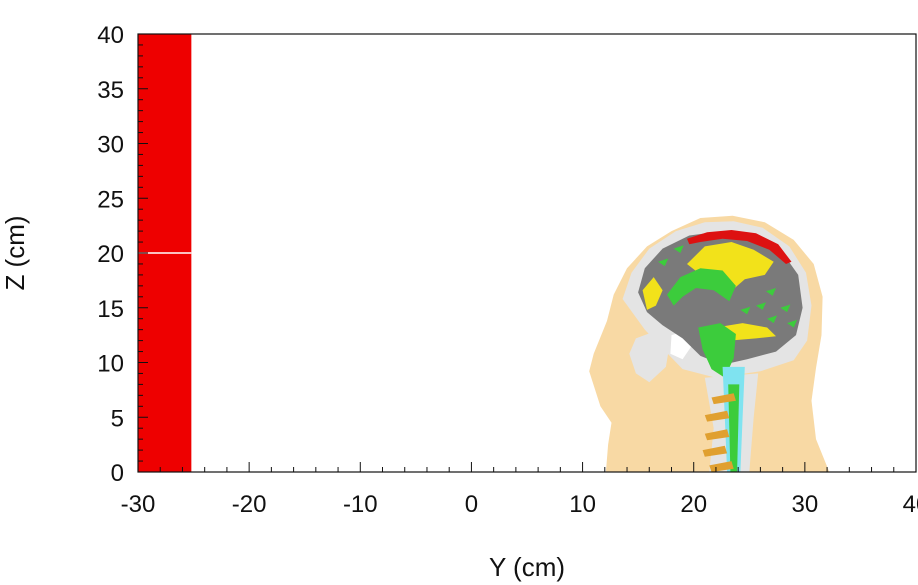 Image resolution: width=918 pixels, height=585 pixels. I want to click on y-tick-label: 10, so click(110, 364).